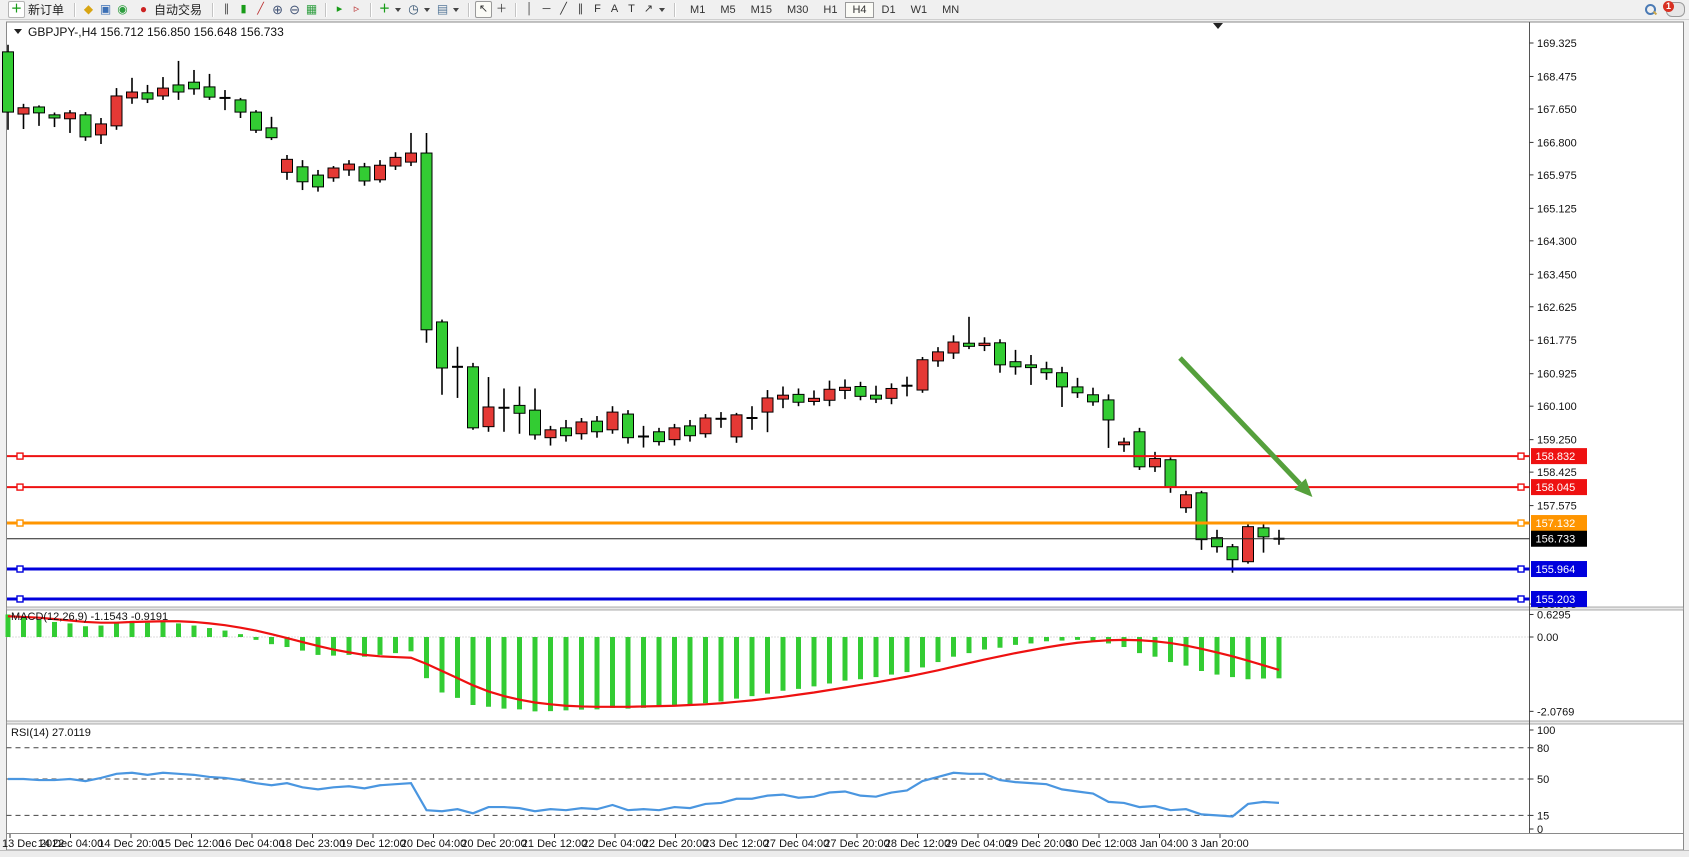 This screenshot has width=1689, height=857. What do you see at coordinates (398, 9) in the screenshot?
I see `indicators-dropdown-icon` at bounding box center [398, 9].